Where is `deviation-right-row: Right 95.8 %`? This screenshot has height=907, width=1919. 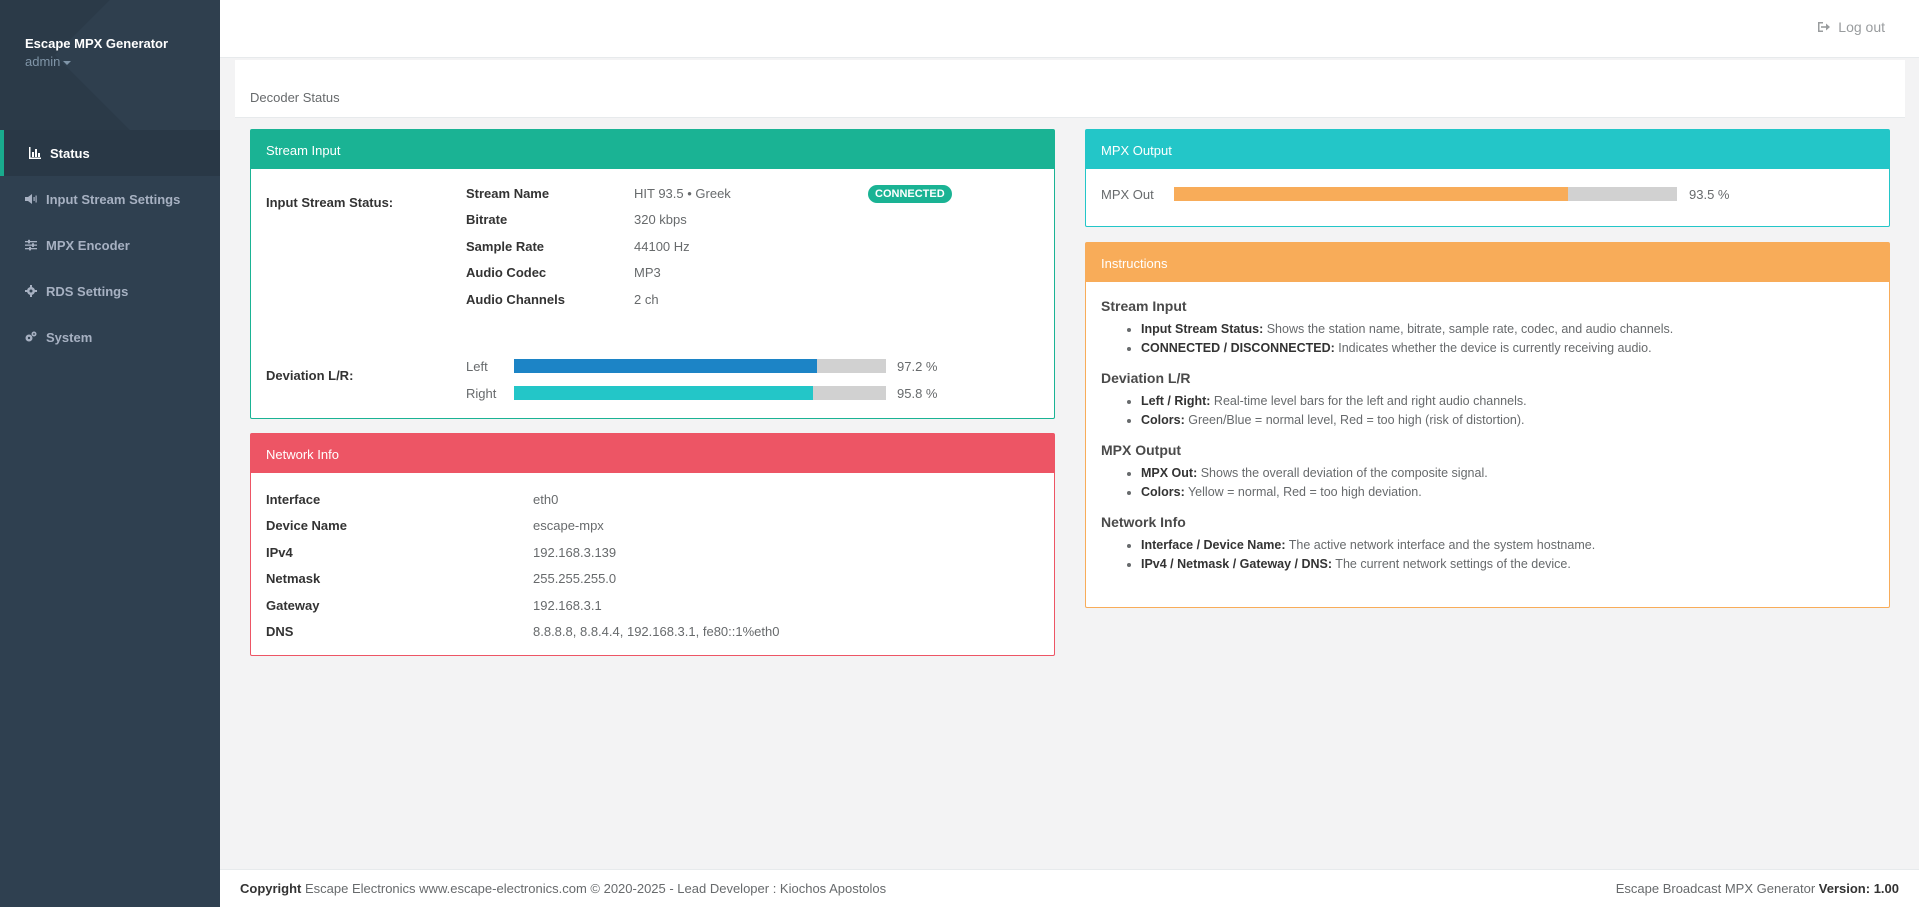 deviation-right-row: Right 95.8 % is located at coordinates (701, 393).